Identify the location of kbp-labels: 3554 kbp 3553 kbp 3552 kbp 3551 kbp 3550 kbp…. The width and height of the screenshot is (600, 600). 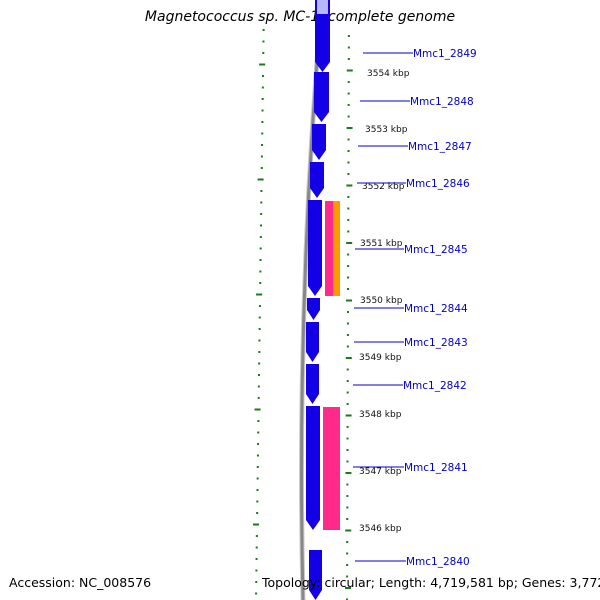
(384, 301).